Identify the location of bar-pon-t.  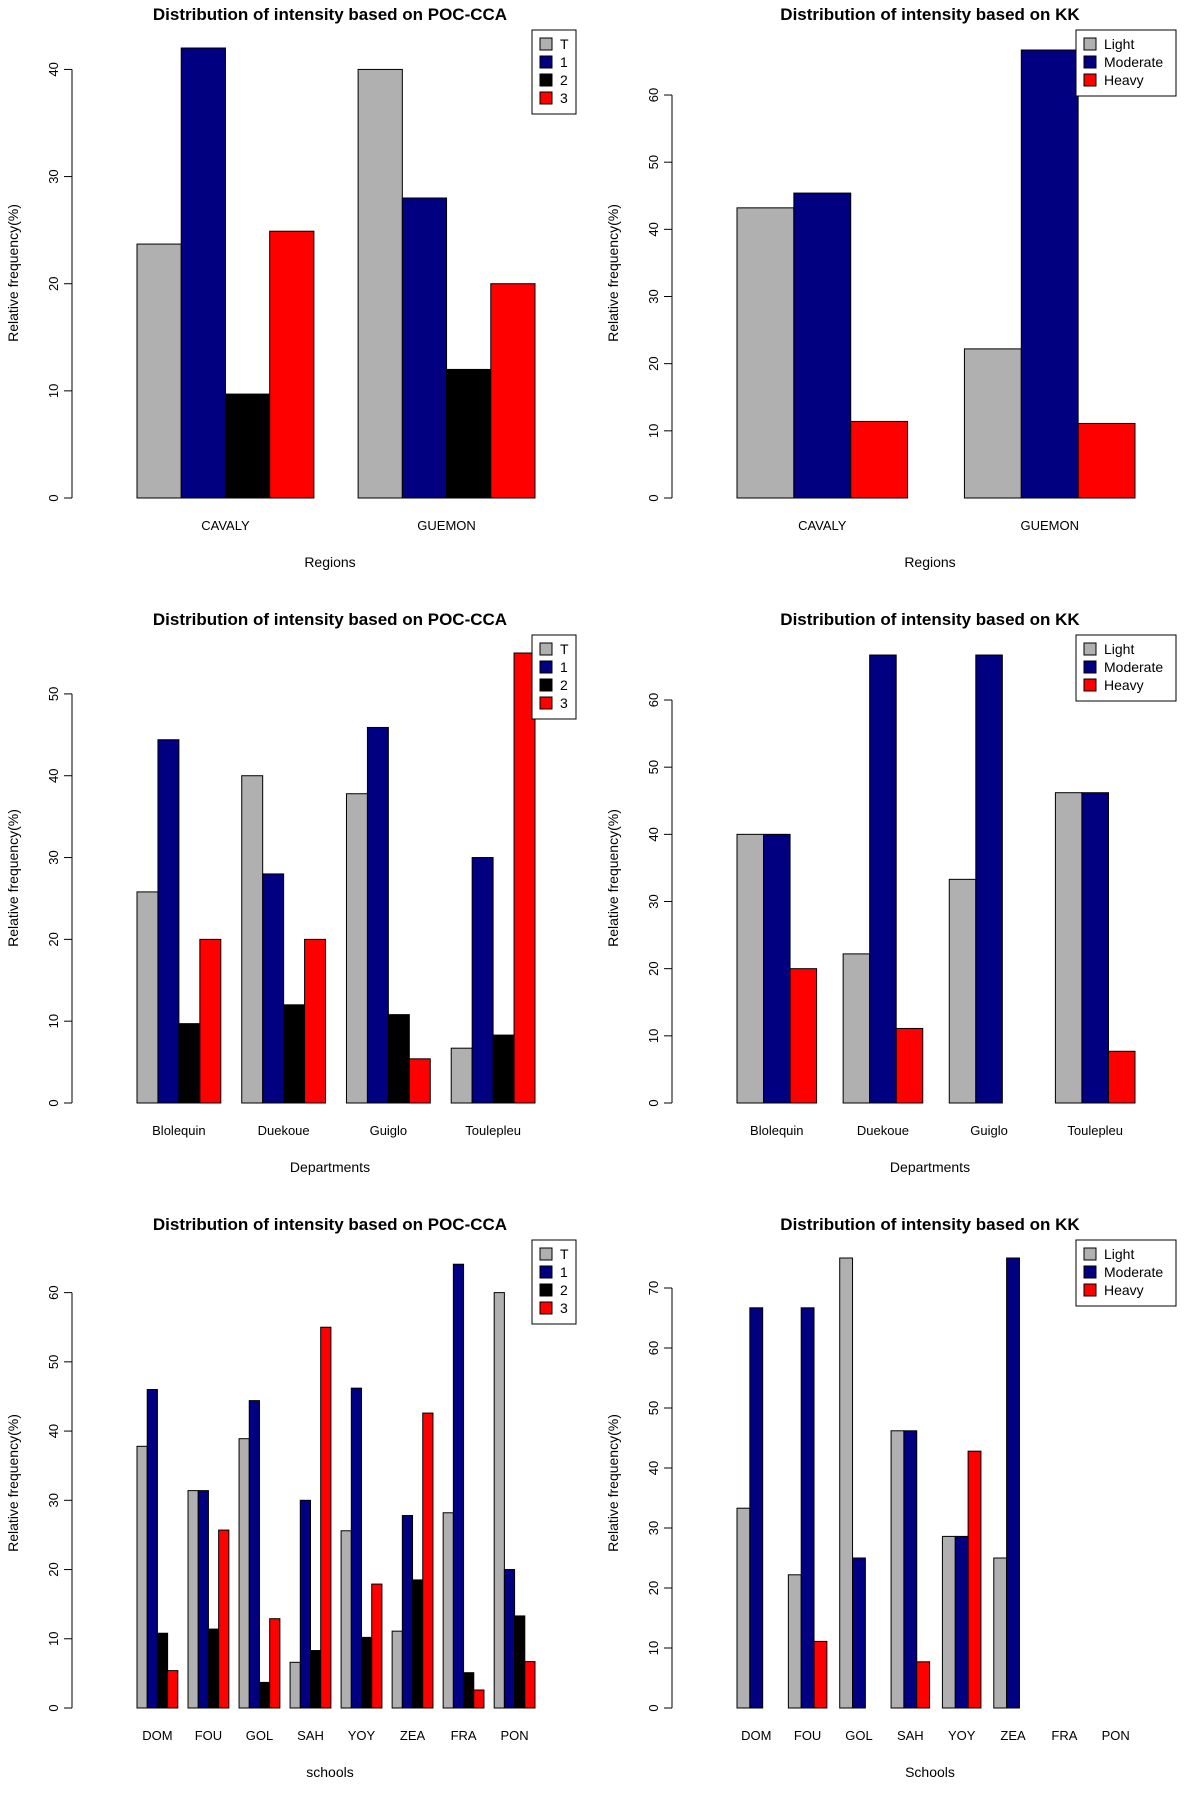
(499, 1500).